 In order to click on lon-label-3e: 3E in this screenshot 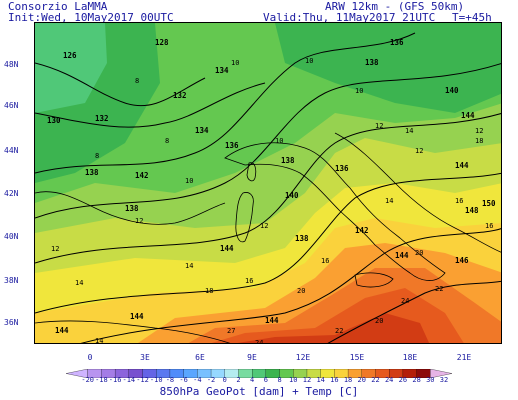, I will do `click(145, 357)`.